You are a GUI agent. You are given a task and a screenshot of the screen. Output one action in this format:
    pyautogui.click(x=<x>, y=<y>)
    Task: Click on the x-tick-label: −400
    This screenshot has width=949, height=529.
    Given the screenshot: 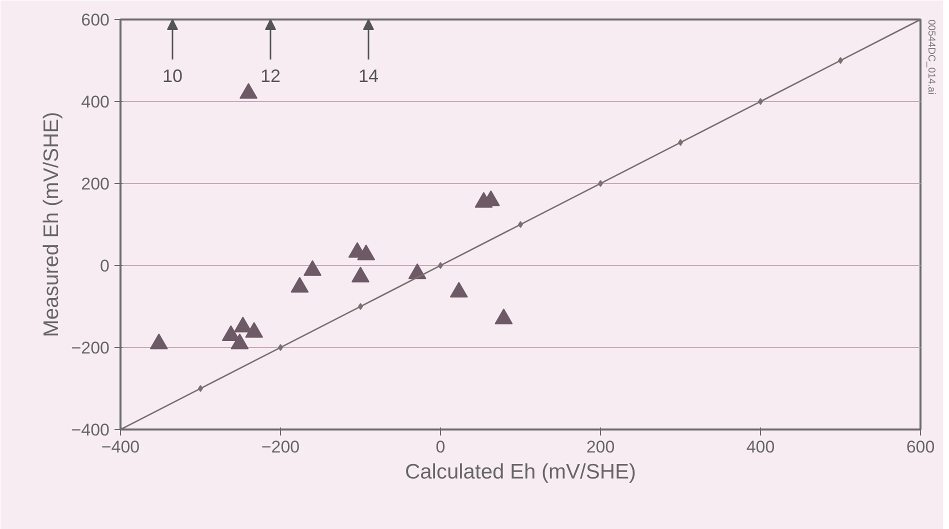 What is the action you would take?
    pyautogui.click(x=120, y=447)
    